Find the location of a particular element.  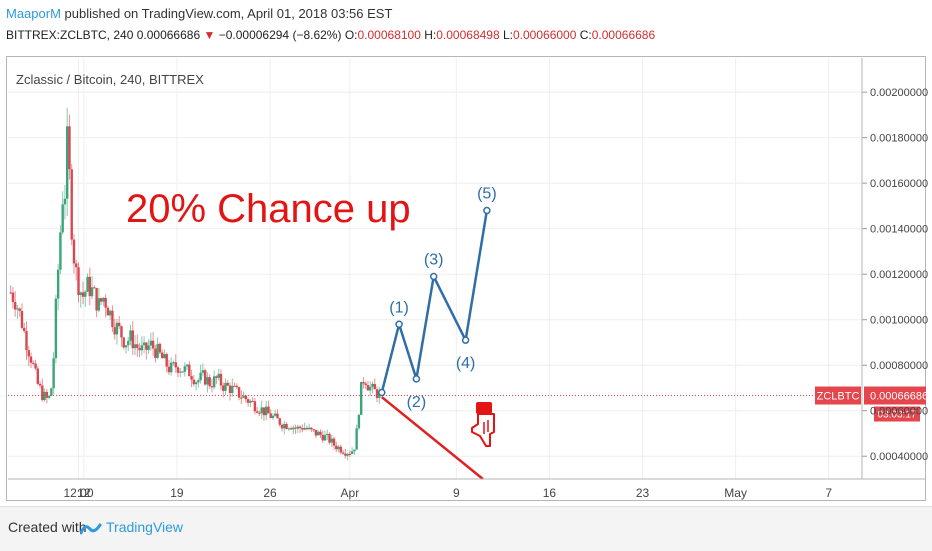

trend-line-layer is located at coordinates (432, 438).